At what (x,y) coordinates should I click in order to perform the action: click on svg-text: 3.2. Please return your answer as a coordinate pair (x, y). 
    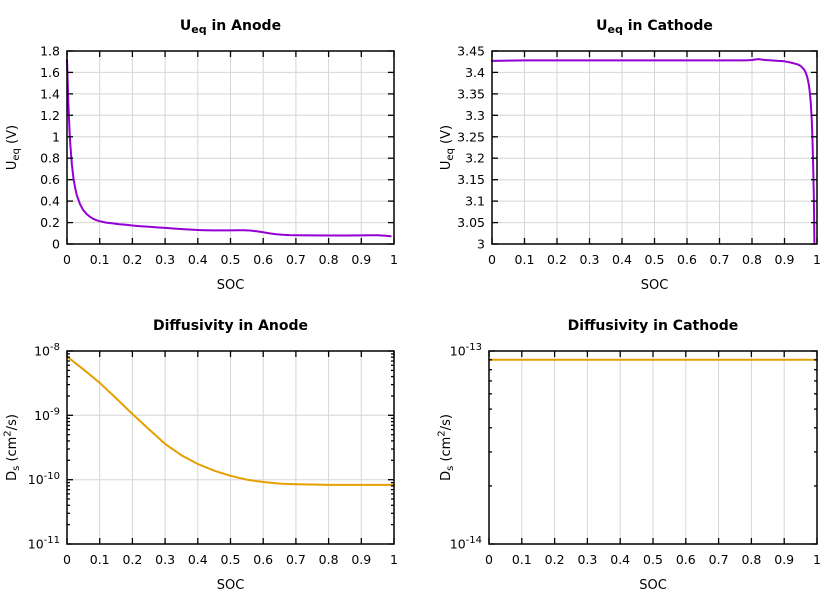
    Looking at the image, I should click on (475, 158).